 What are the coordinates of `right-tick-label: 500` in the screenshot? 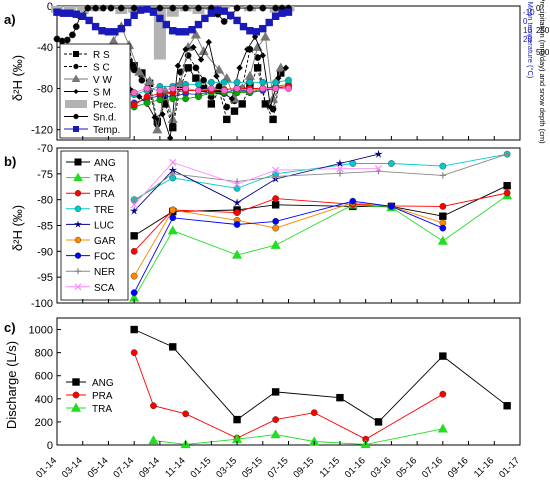 It's located at (543, 52).